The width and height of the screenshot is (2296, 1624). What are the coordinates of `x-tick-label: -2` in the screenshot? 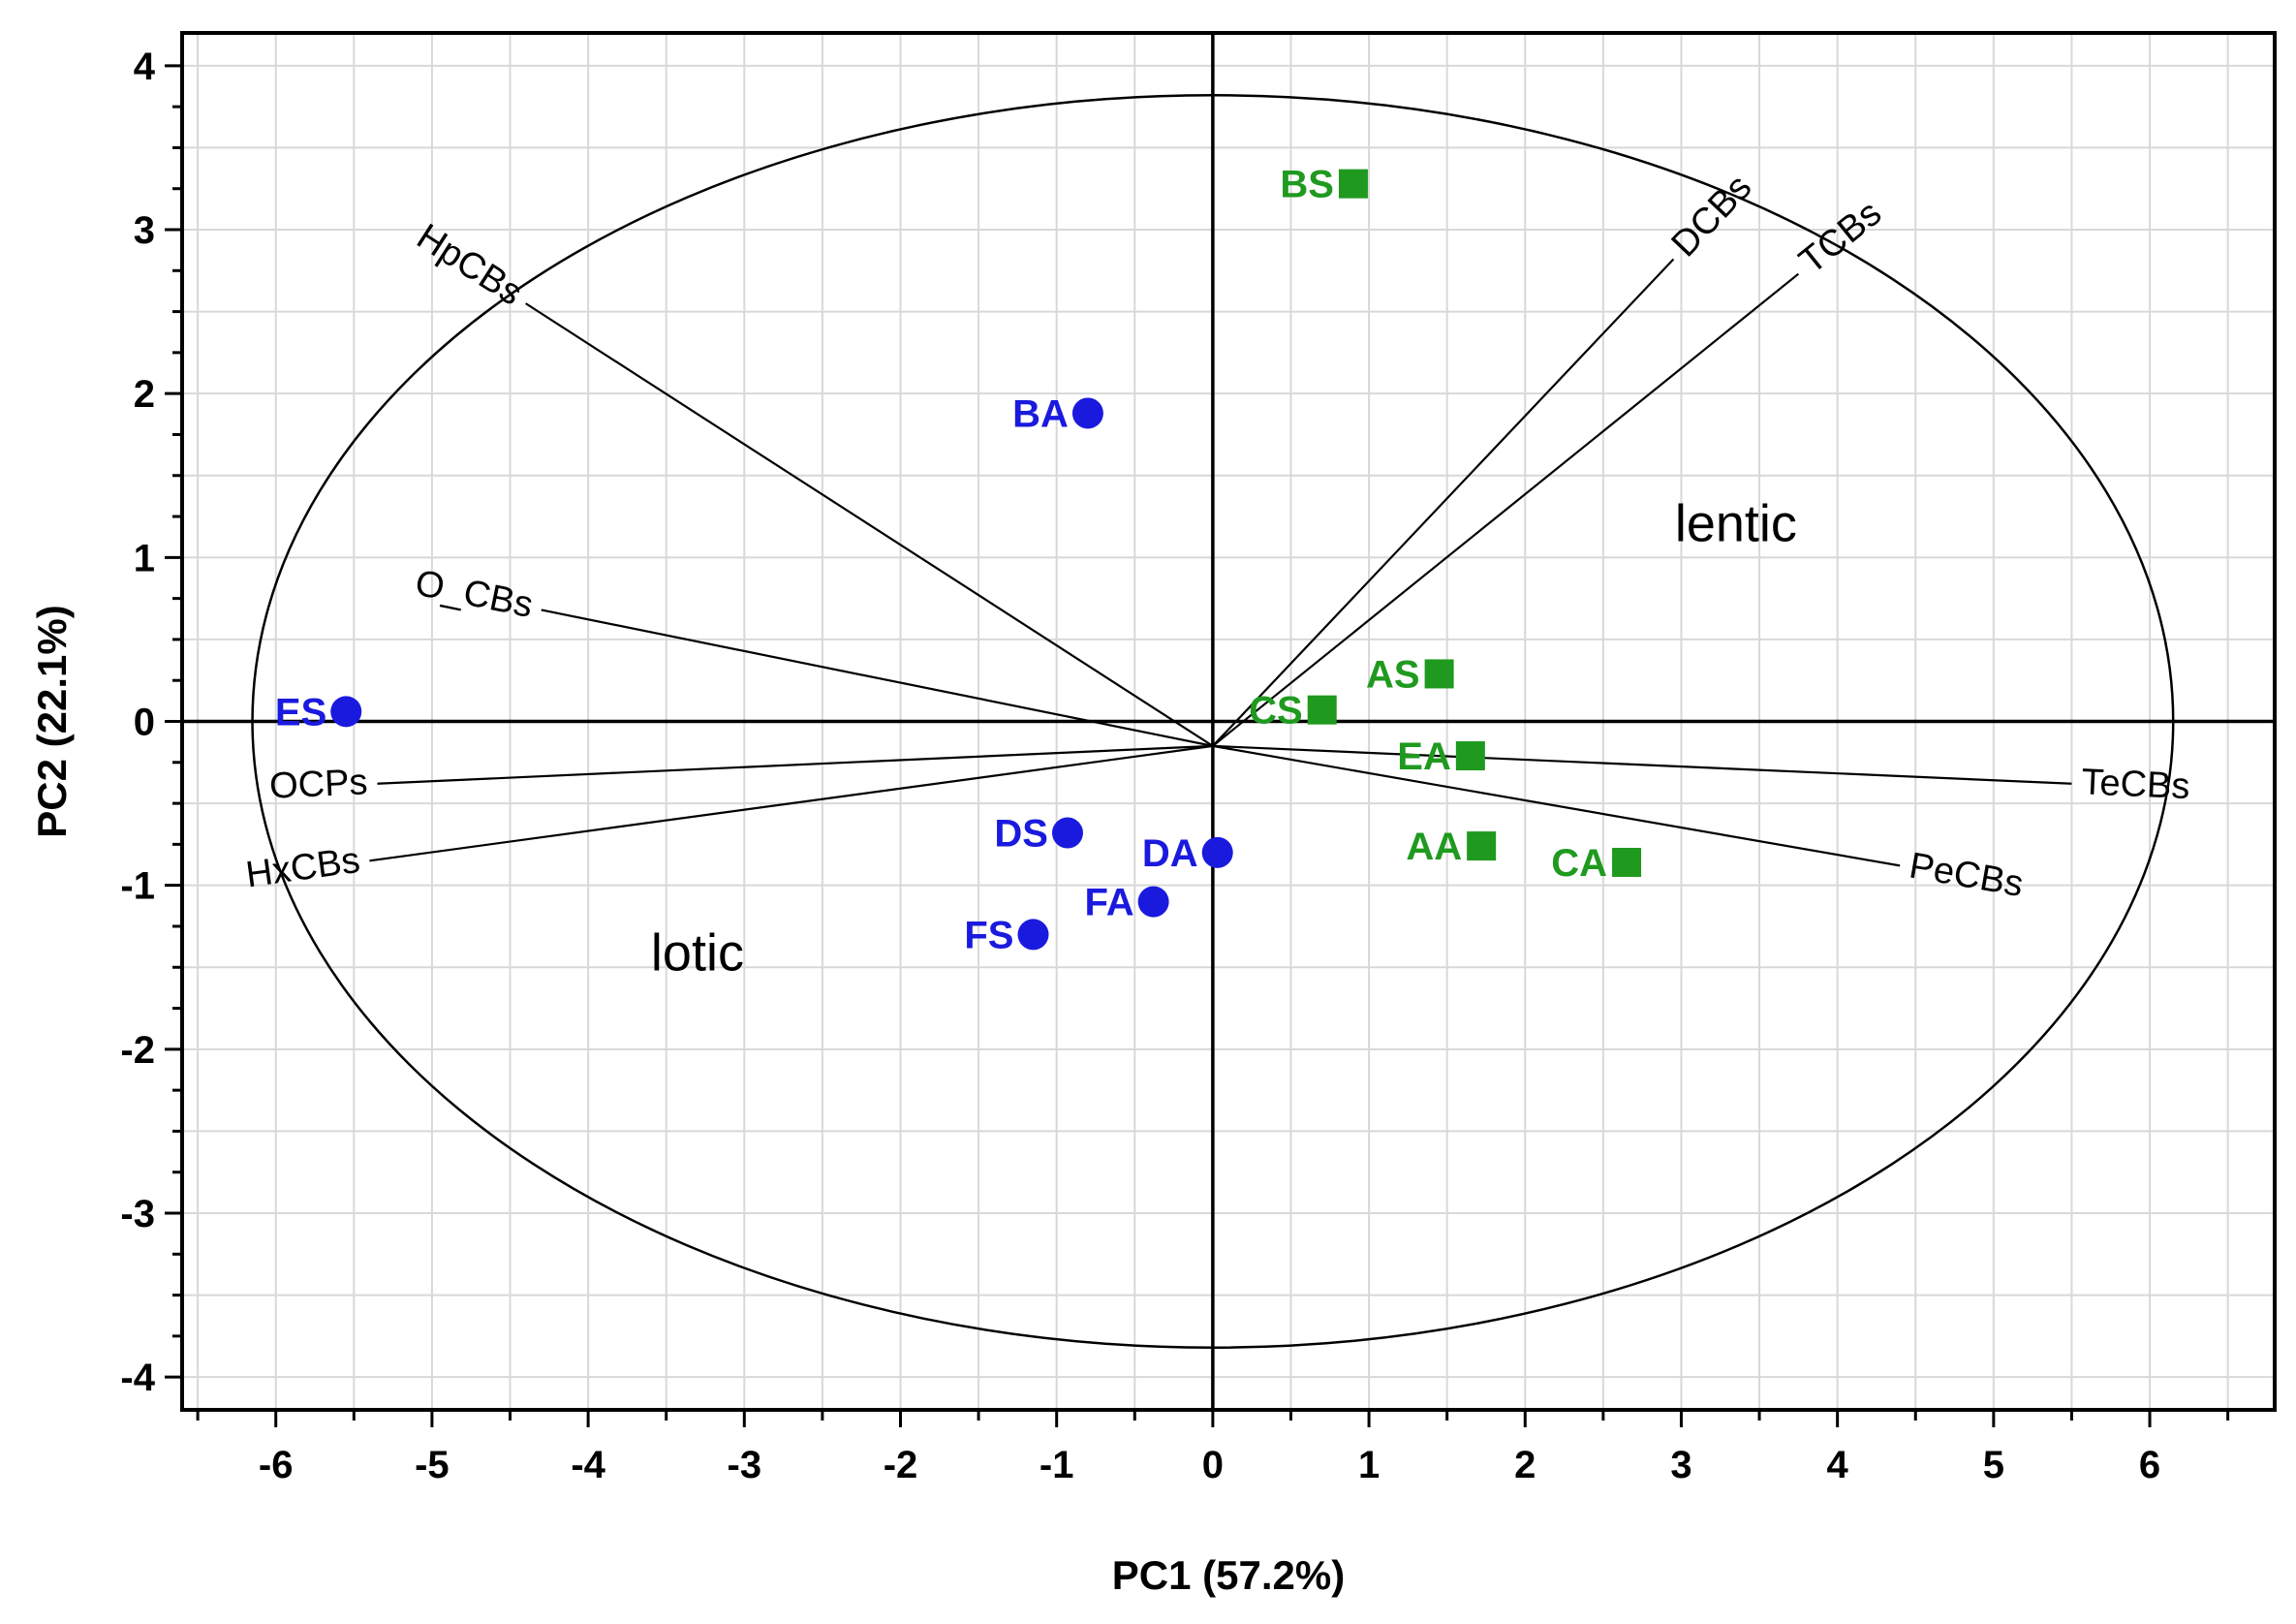 It's located at (901, 1465).